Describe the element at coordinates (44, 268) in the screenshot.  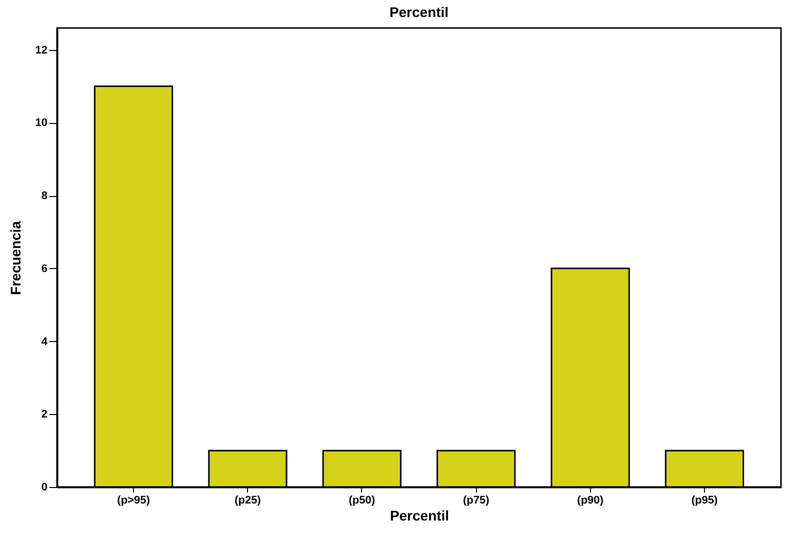
I see `y-tick-label: 6` at that location.